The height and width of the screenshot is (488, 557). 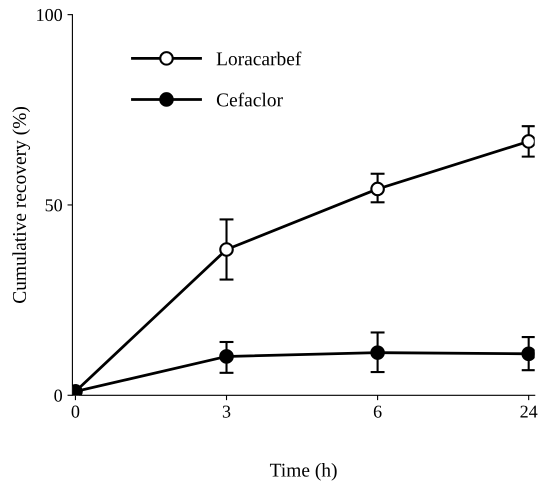 What do you see at coordinates (49, 15) in the screenshot?
I see `y-tick-label: 100` at bounding box center [49, 15].